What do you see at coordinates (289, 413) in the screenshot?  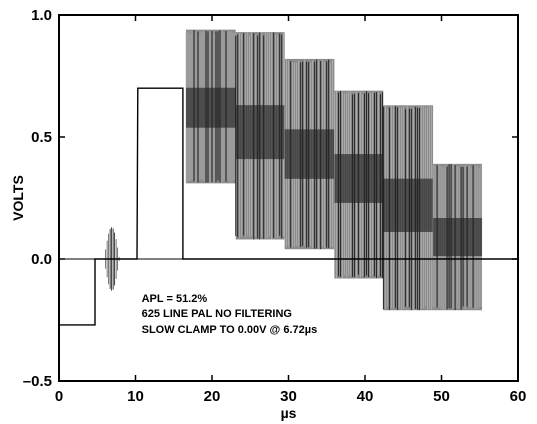 I see `x-axis-label: µs` at bounding box center [289, 413].